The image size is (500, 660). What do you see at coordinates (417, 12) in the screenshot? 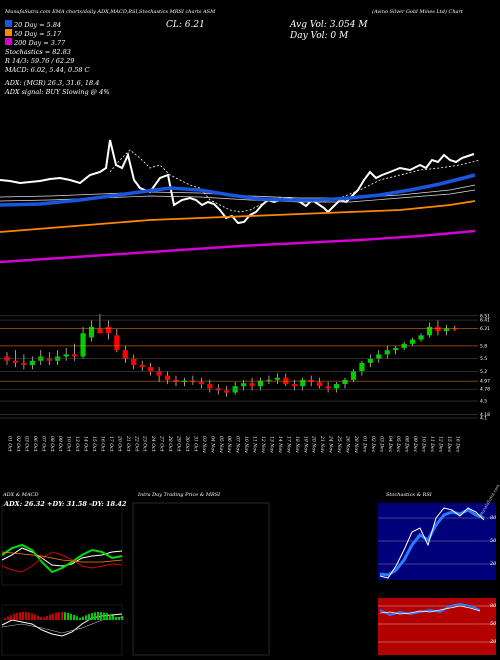
I see `company-name: (Avino Silver Gold Mines Ltd) Chart` at bounding box center [417, 12].